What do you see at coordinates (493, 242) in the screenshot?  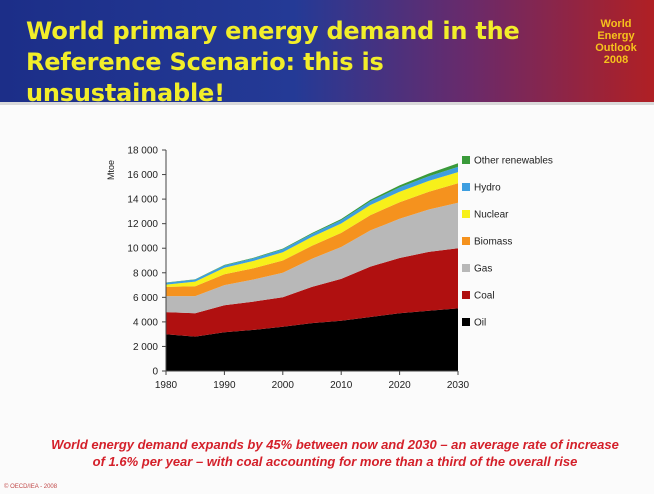 I see `legend-label: Biomass` at bounding box center [493, 242].